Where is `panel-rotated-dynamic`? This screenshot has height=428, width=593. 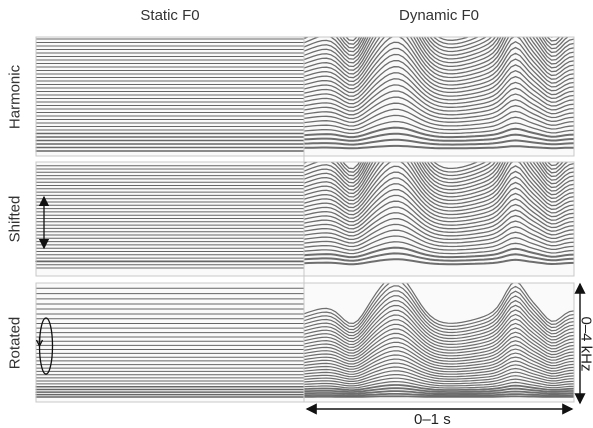 panel-rotated-dynamic is located at coordinates (439, 342).